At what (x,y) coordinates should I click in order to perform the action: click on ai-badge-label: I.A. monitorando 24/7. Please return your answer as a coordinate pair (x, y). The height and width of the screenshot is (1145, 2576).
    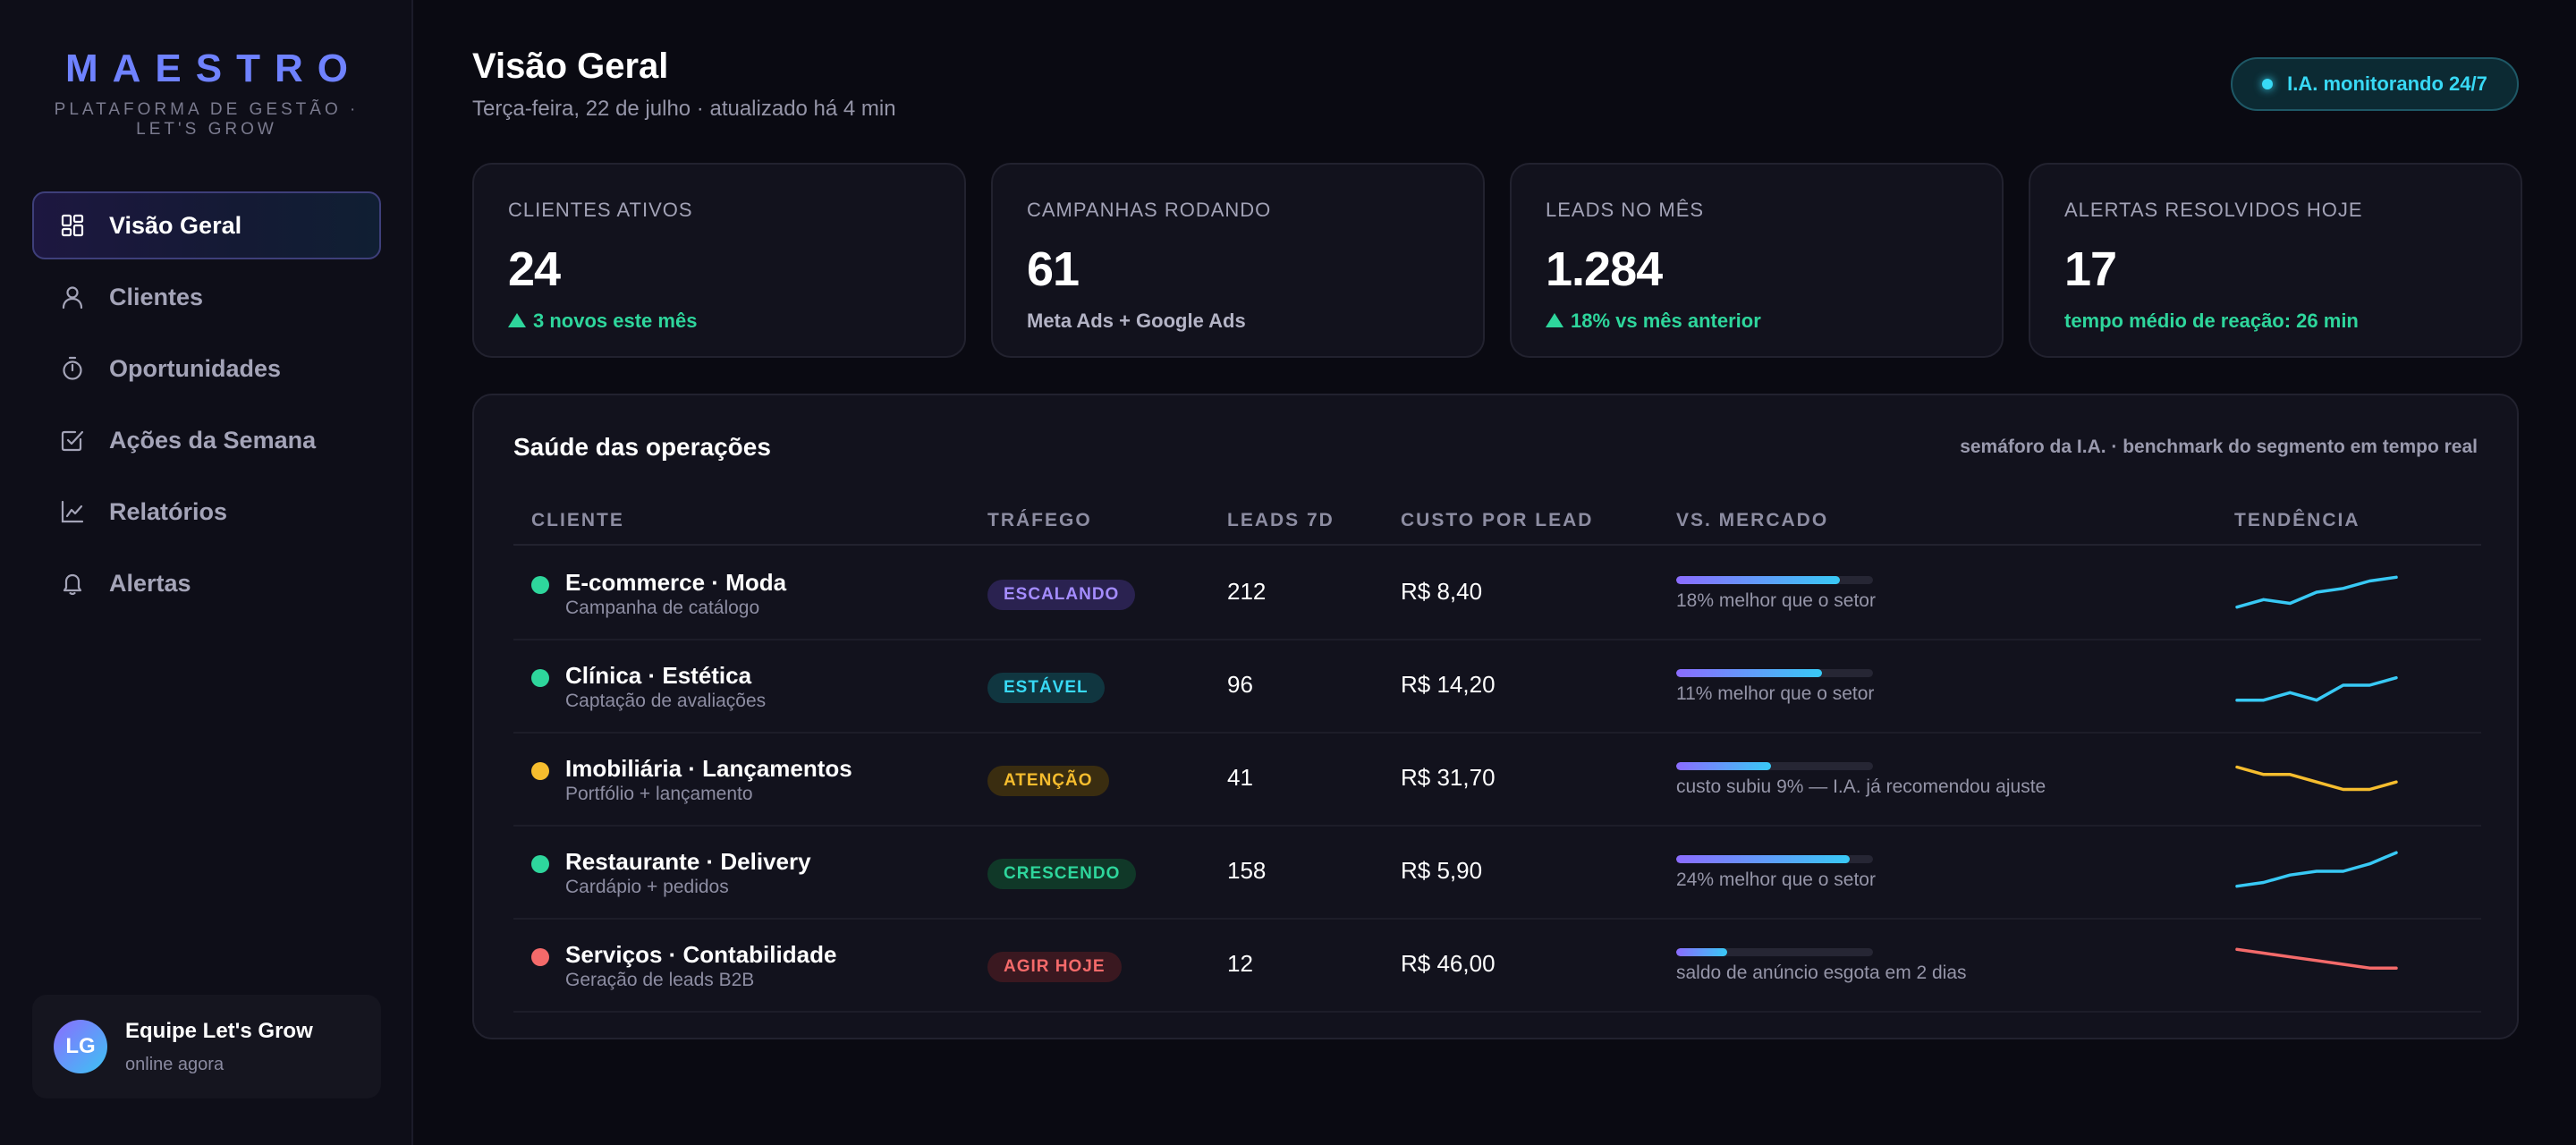
    Looking at the image, I should click on (2387, 83).